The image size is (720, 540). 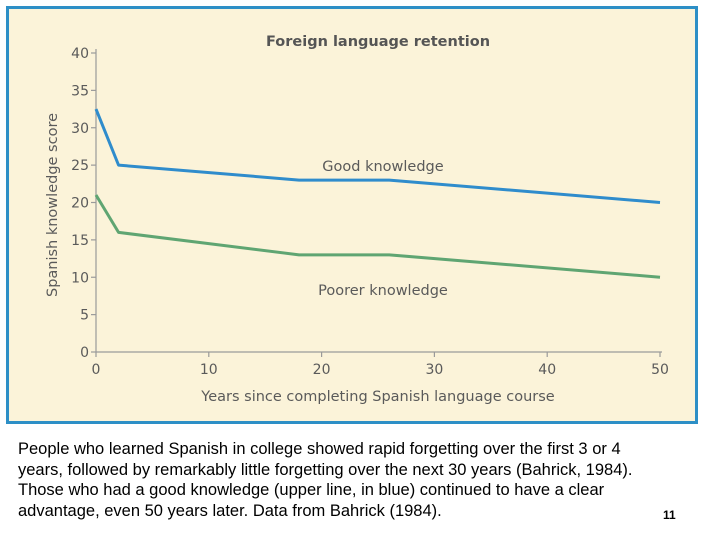 What do you see at coordinates (80, 91) in the screenshot?
I see `y-tick-label: 35` at bounding box center [80, 91].